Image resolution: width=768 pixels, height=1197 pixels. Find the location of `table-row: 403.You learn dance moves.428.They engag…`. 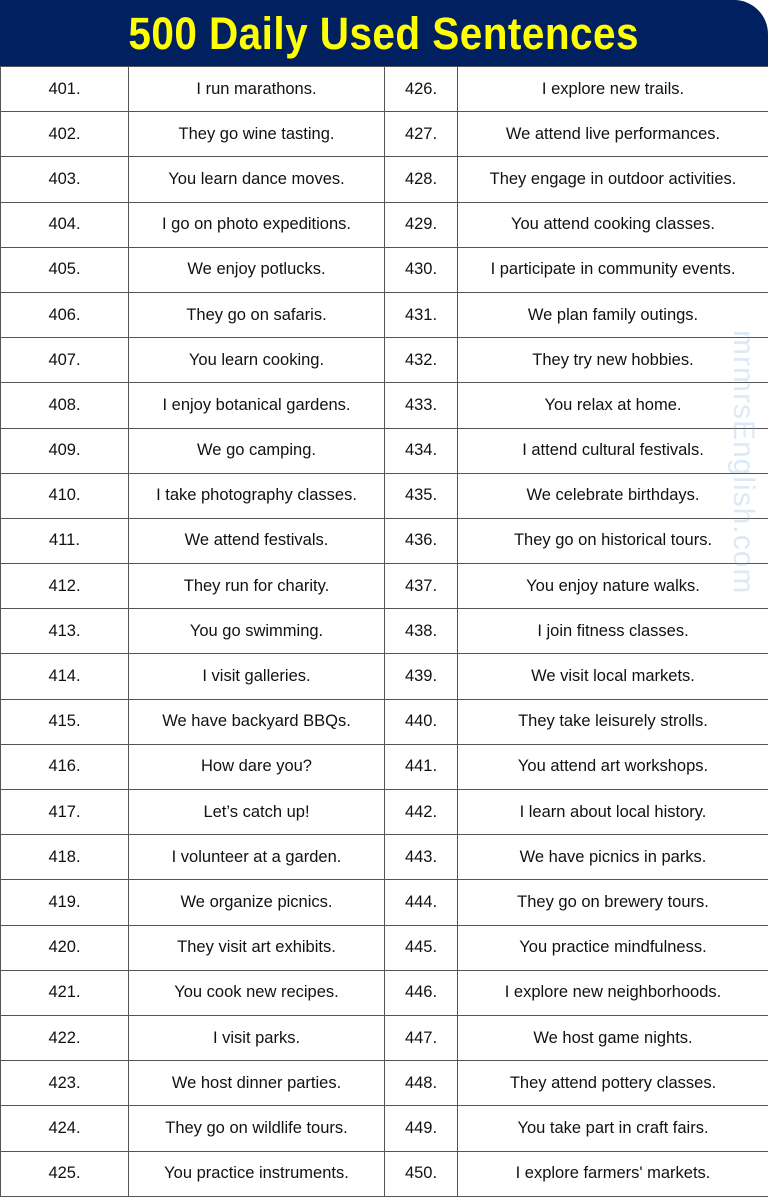

table-row: 403.You learn dance moves.428.They engag… is located at coordinates (384, 179).